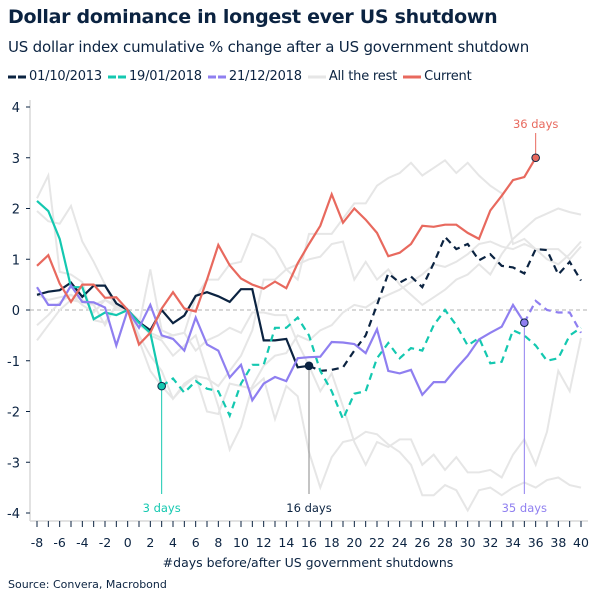 This screenshot has width=604, height=604. I want to click on x-tick-label: 8, so click(218, 542).